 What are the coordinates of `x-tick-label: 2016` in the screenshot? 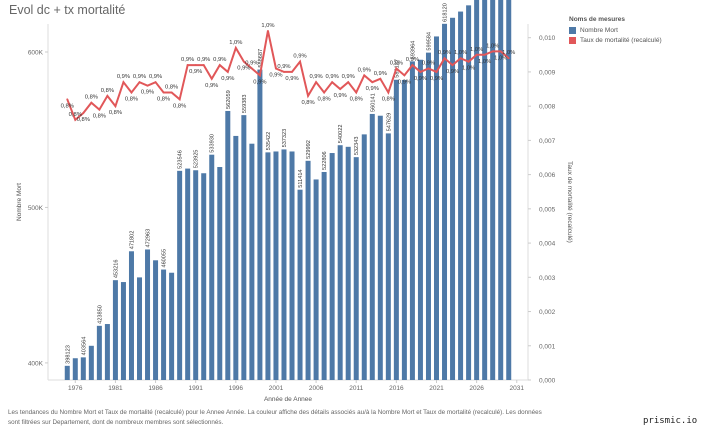 It's located at (396, 388).